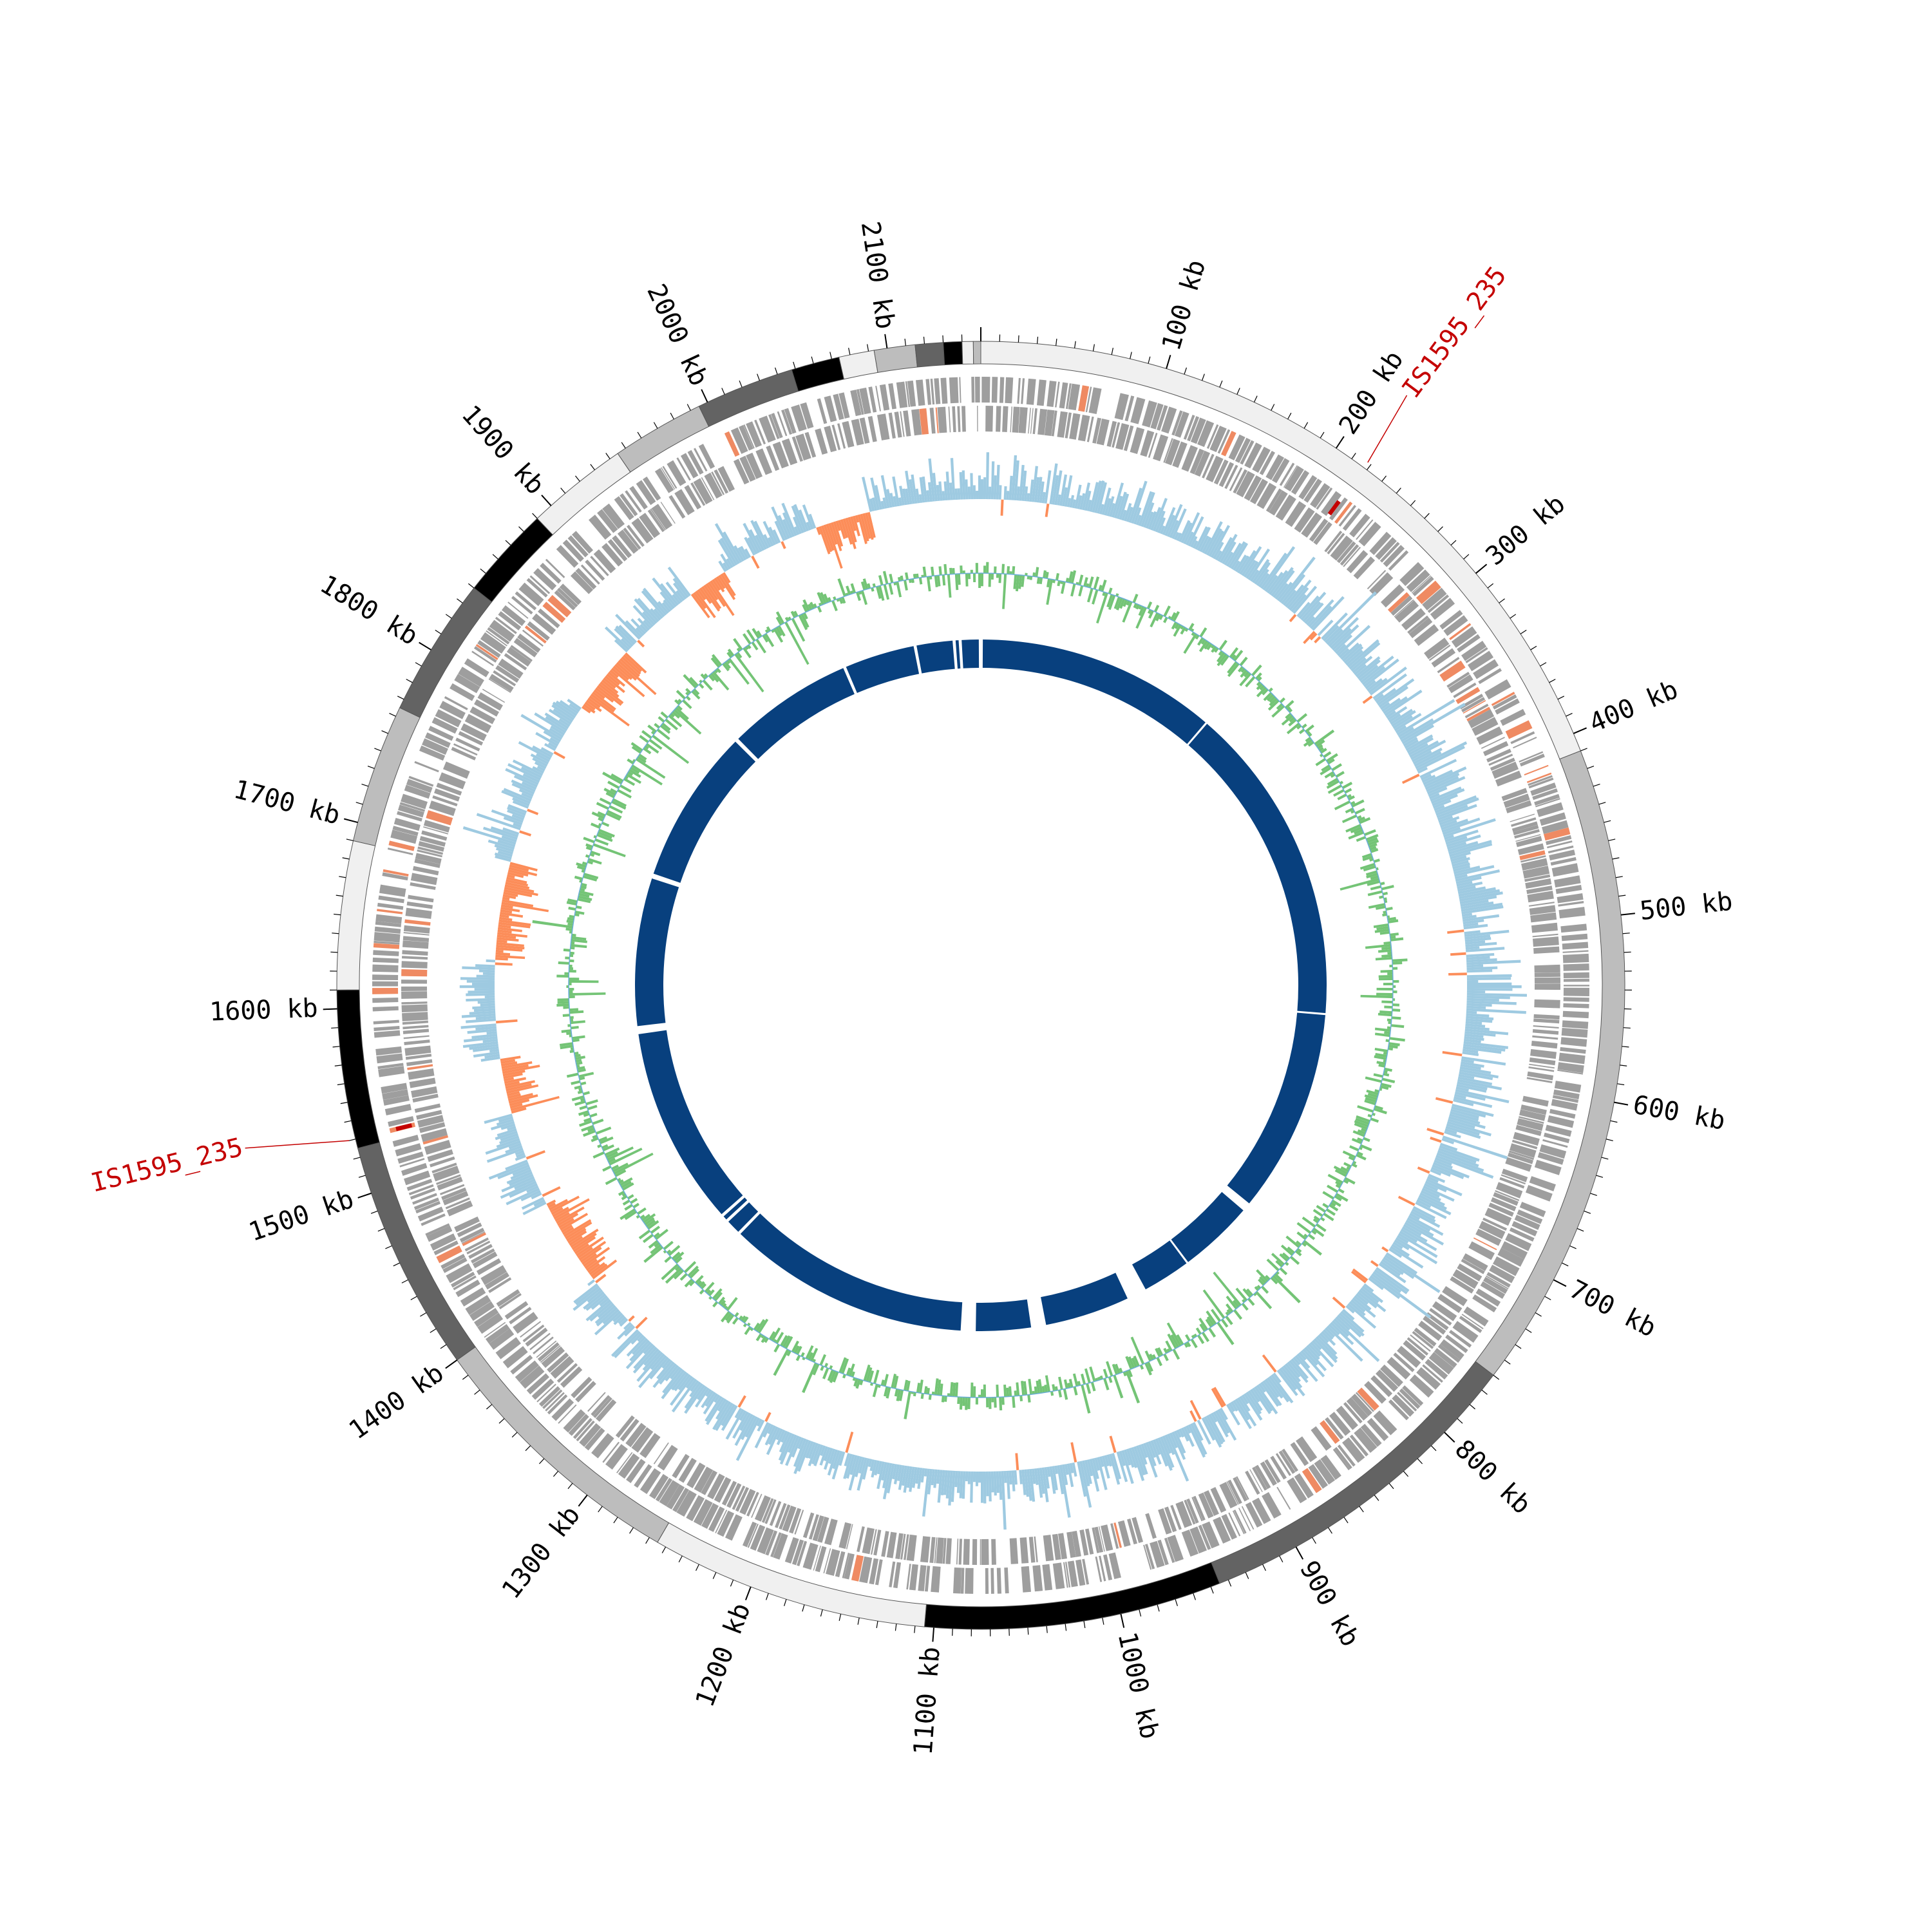 Image resolution: width=1932 pixels, height=1932 pixels. I want to click on contig-segment, so click(930, 355).